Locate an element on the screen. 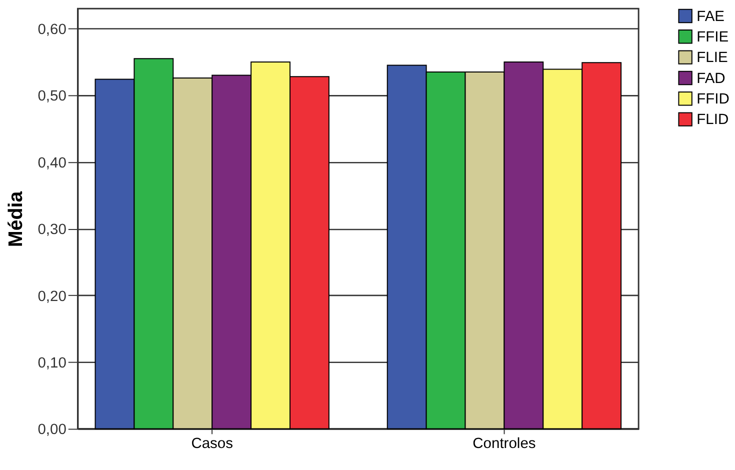 The height and width of the screenshot is (470, 735). x-tick-label: Casos is located at coordinates (212, 444).